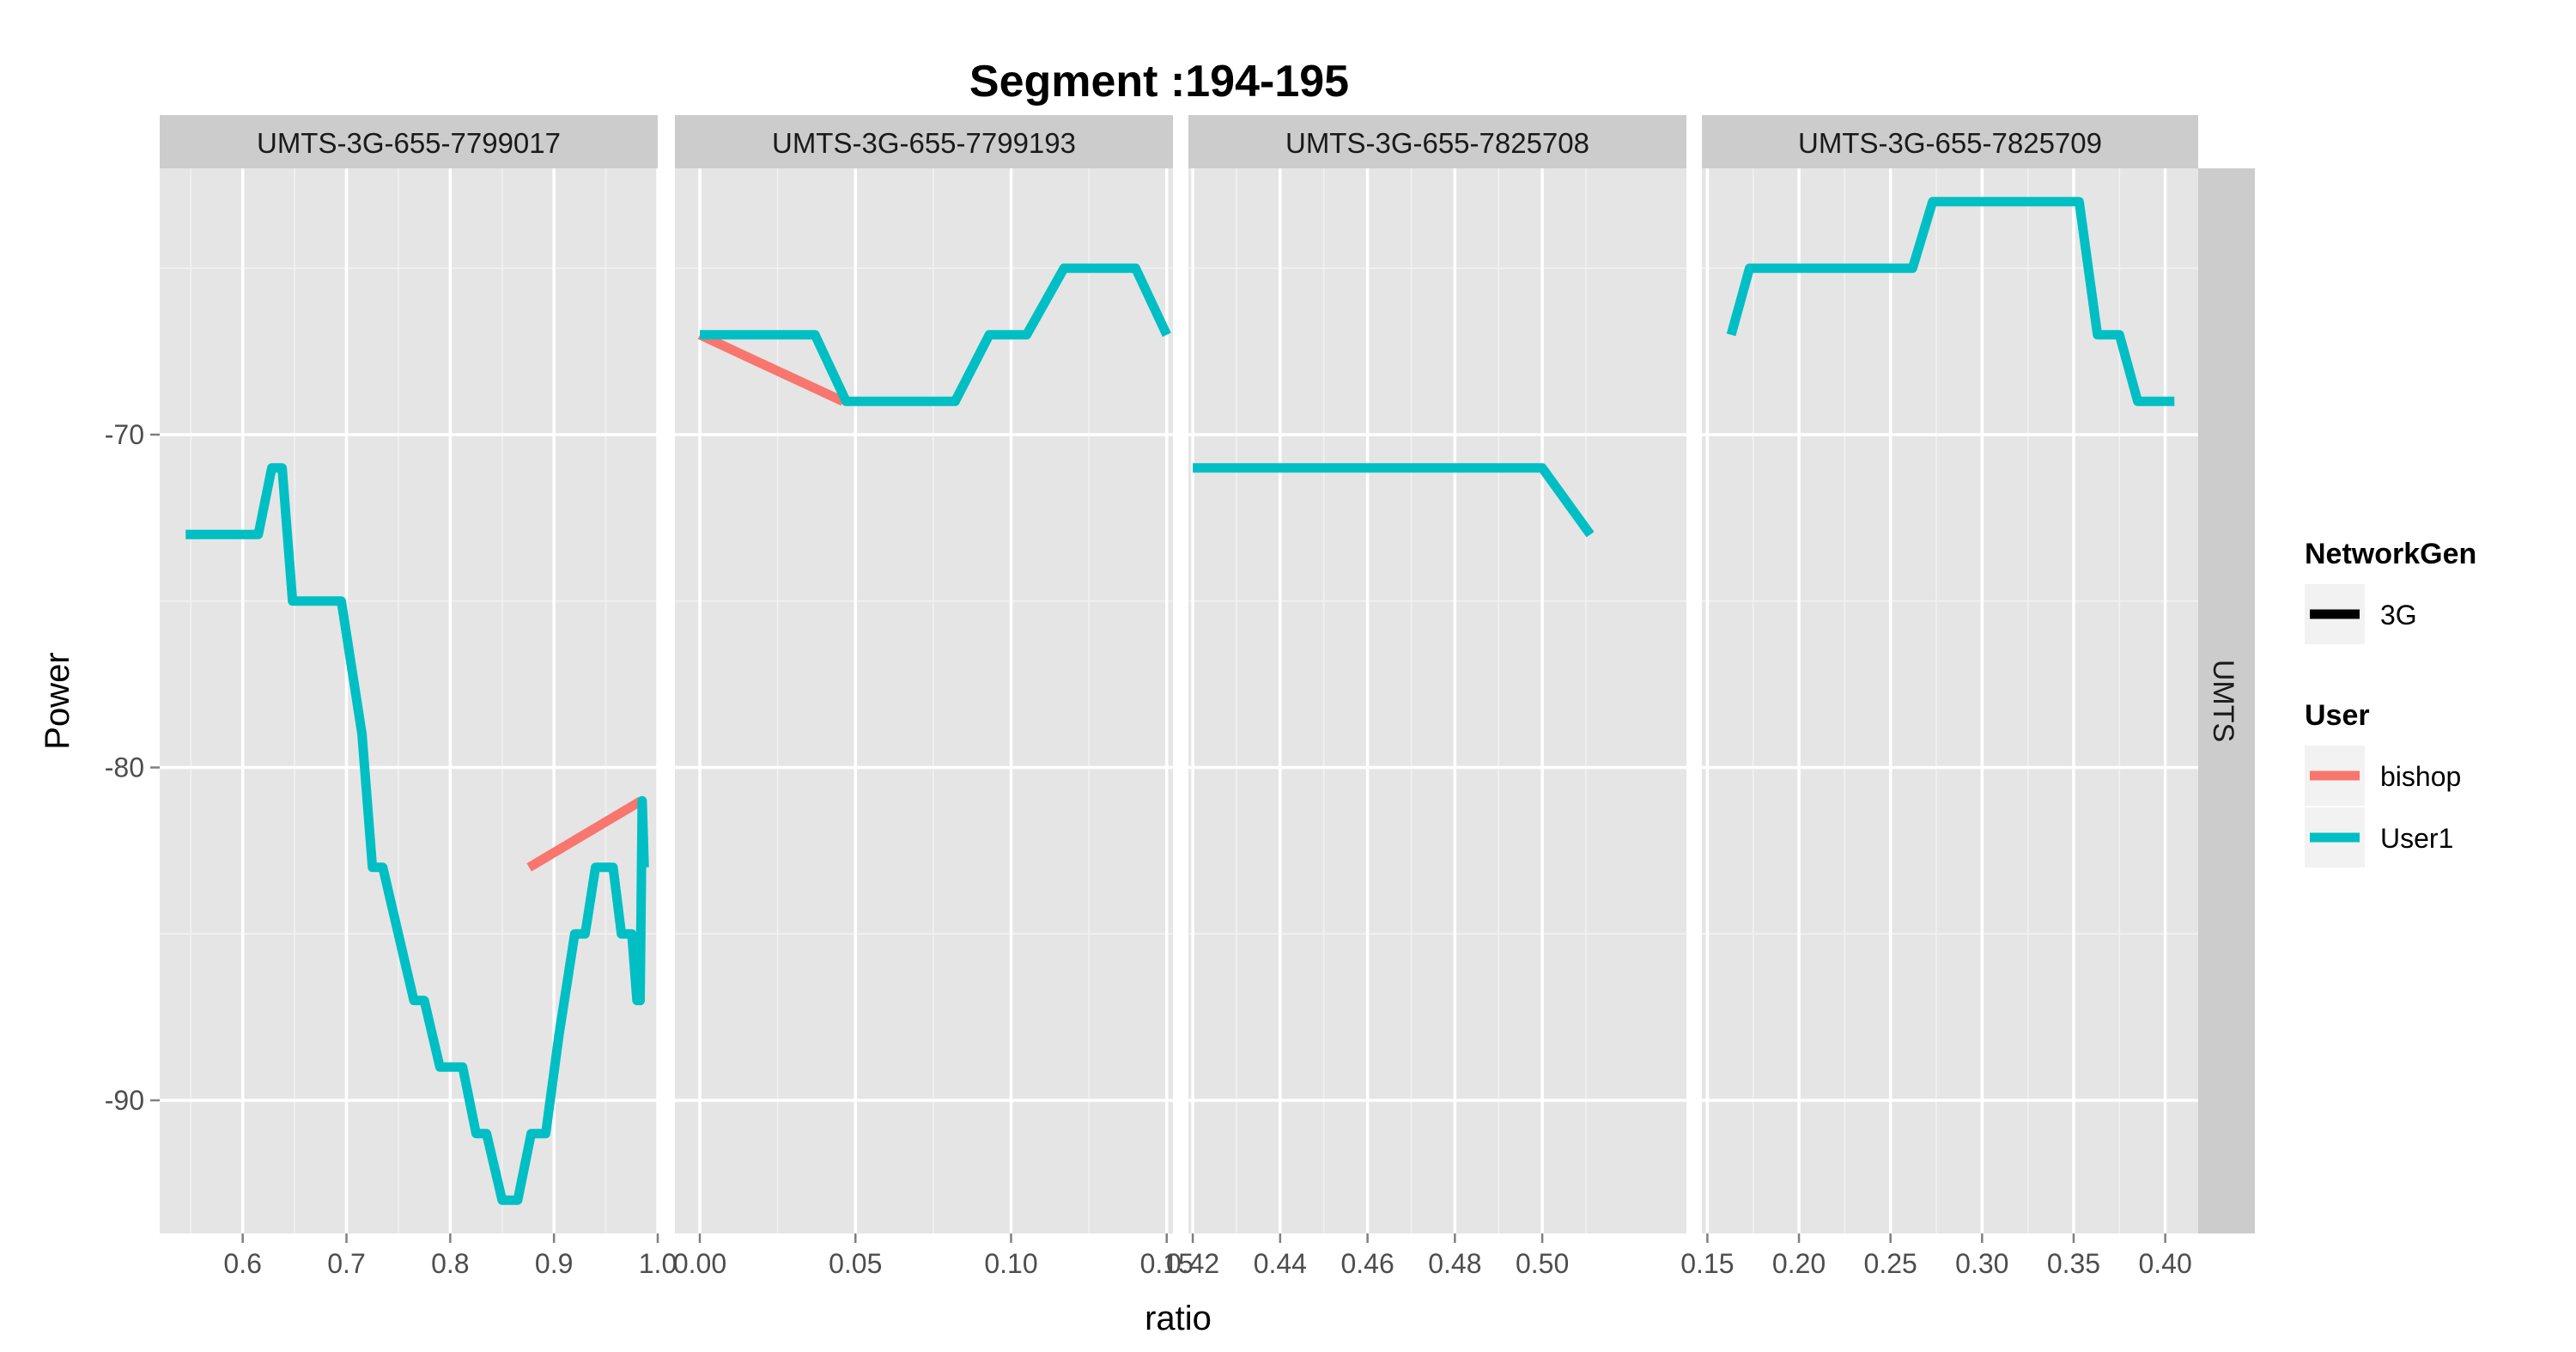 The width and height of the screenshot is (2576, 1352). What do you see at coordinates (346, 1263) in the screenshot?
I see `x-tick-label: 0.7` at bounding box center [346, 1263].